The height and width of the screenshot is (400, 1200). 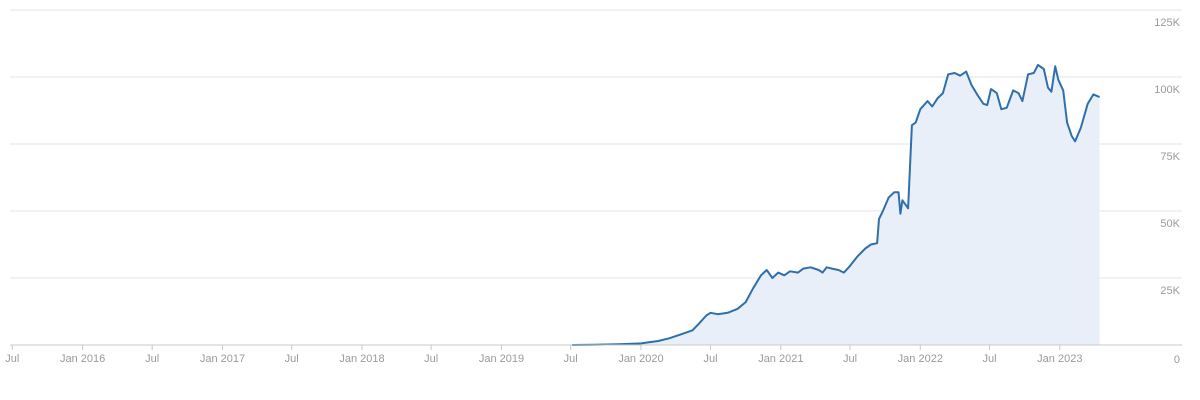 I want to click on x-tick-label: Jan 2019, so click(x=501, y=359).